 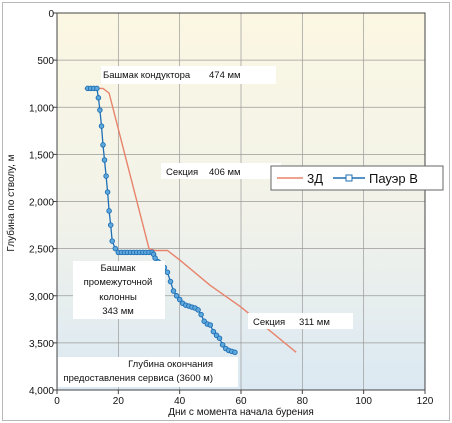 What do you see at coordinates (41, 297) in the screenshot?
I see `y-tick-label: 3,000` at bounding box center [41, 297].